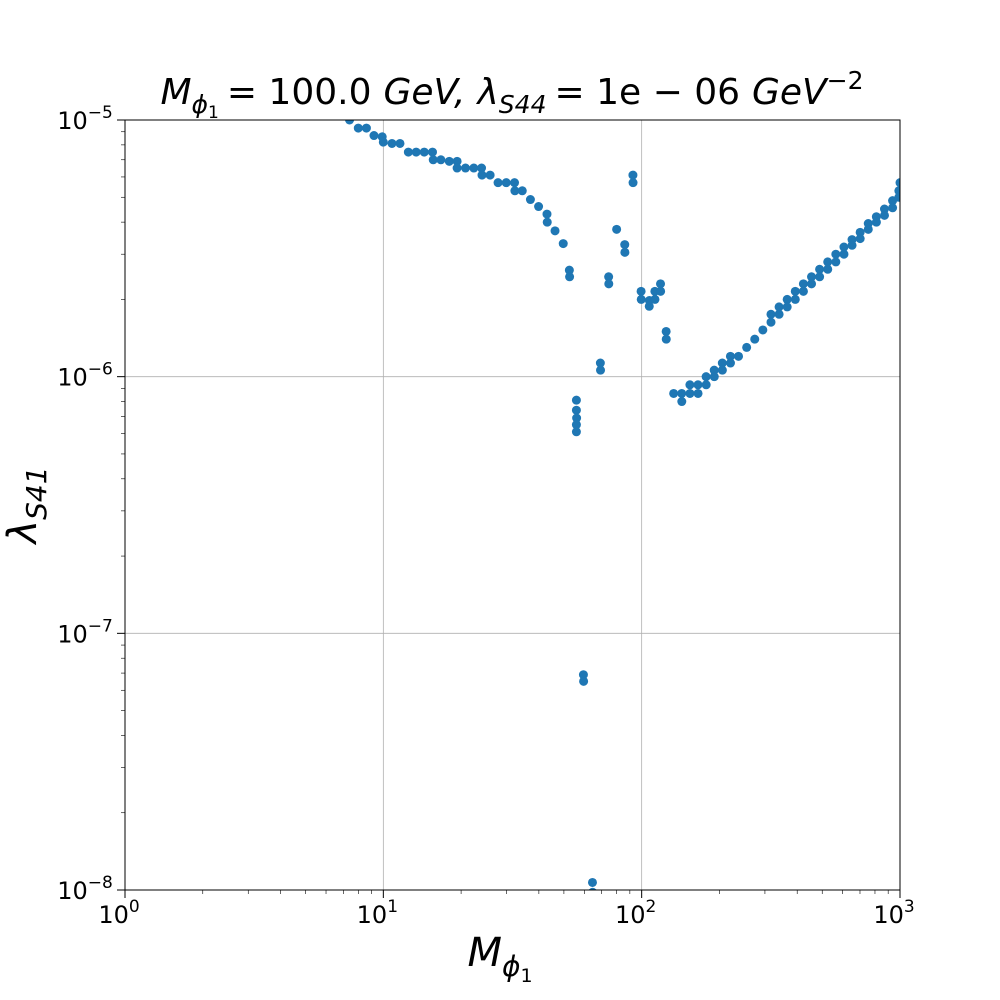 The height and width of the screenshot is (1000, 1000). Describe the element at coordinates (85, 119) in the screenshot. I see `y-tick-label: 10⁻⁵` at that location.